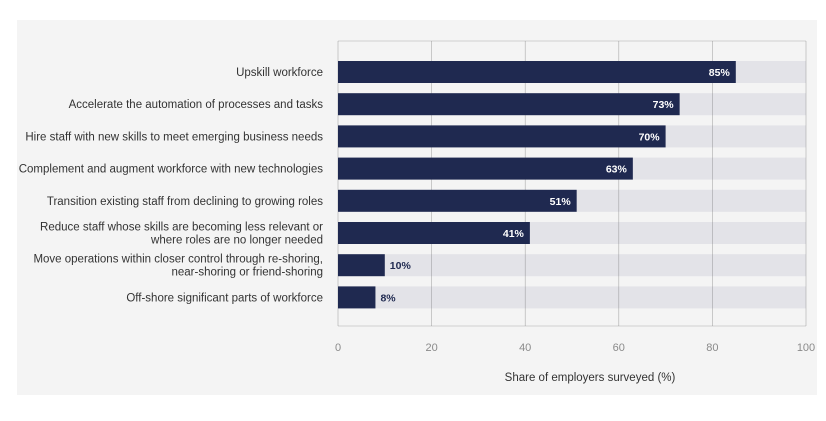  I want to click on data-label: 73%, so click(664, 105).